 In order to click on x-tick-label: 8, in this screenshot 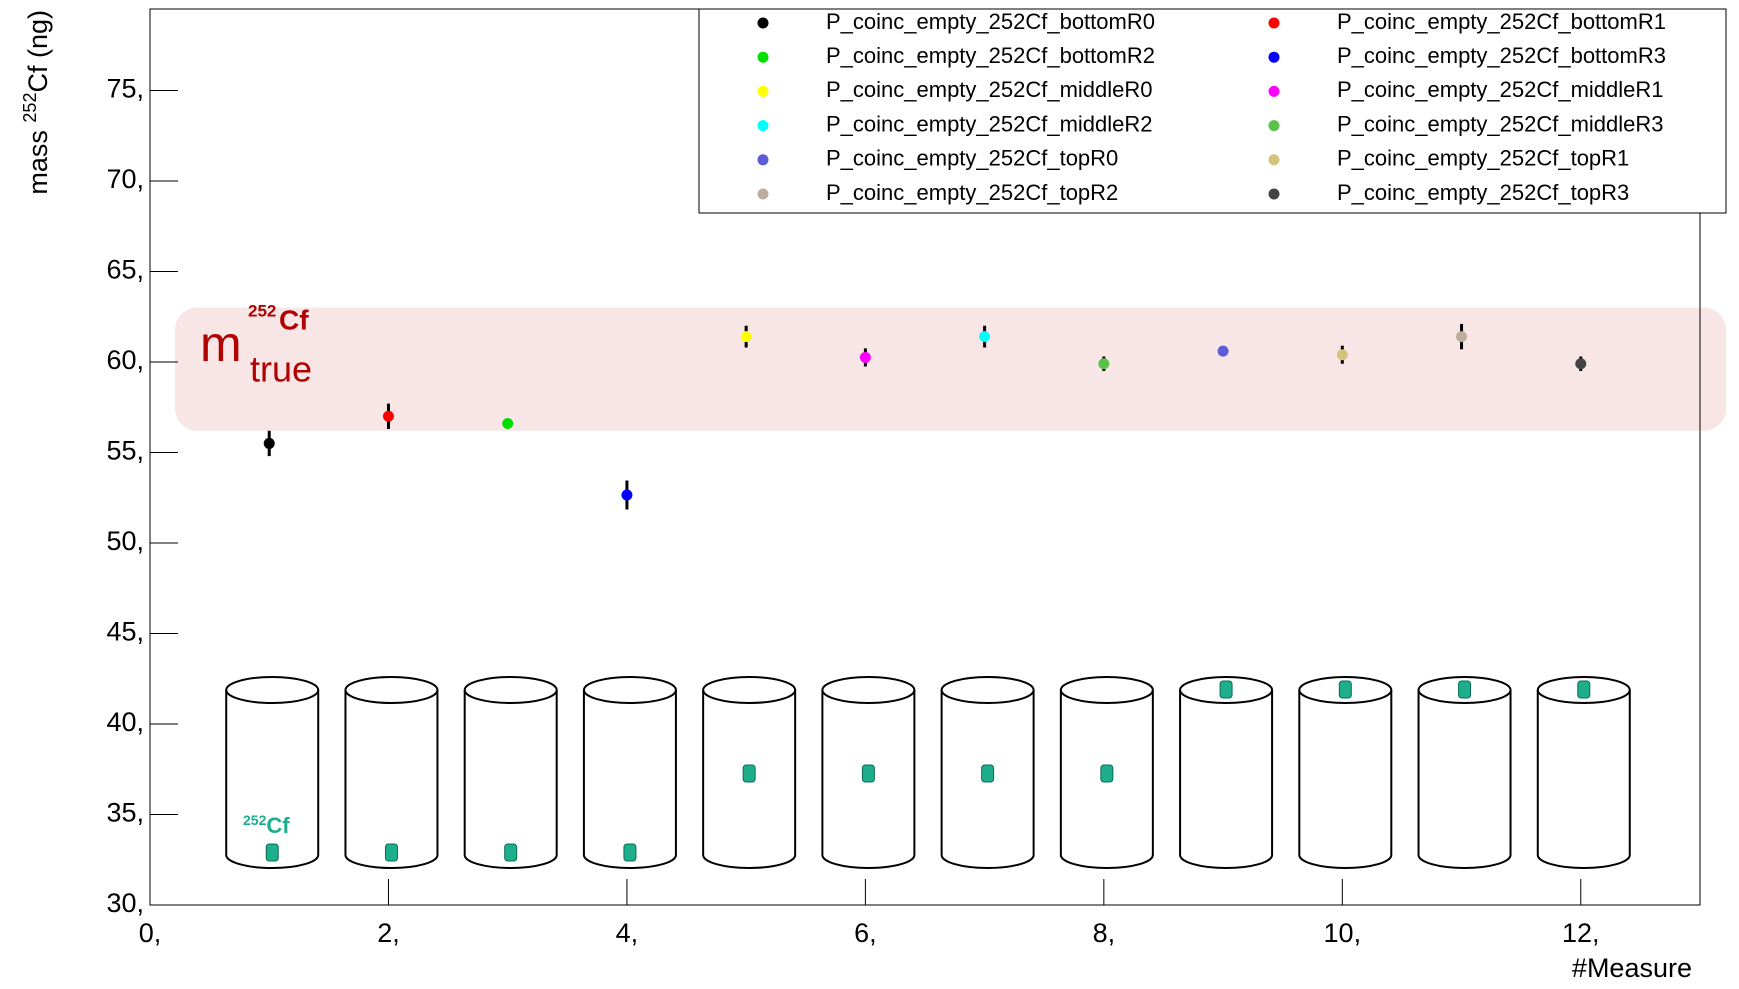, I will do `click(1104, 933)`.